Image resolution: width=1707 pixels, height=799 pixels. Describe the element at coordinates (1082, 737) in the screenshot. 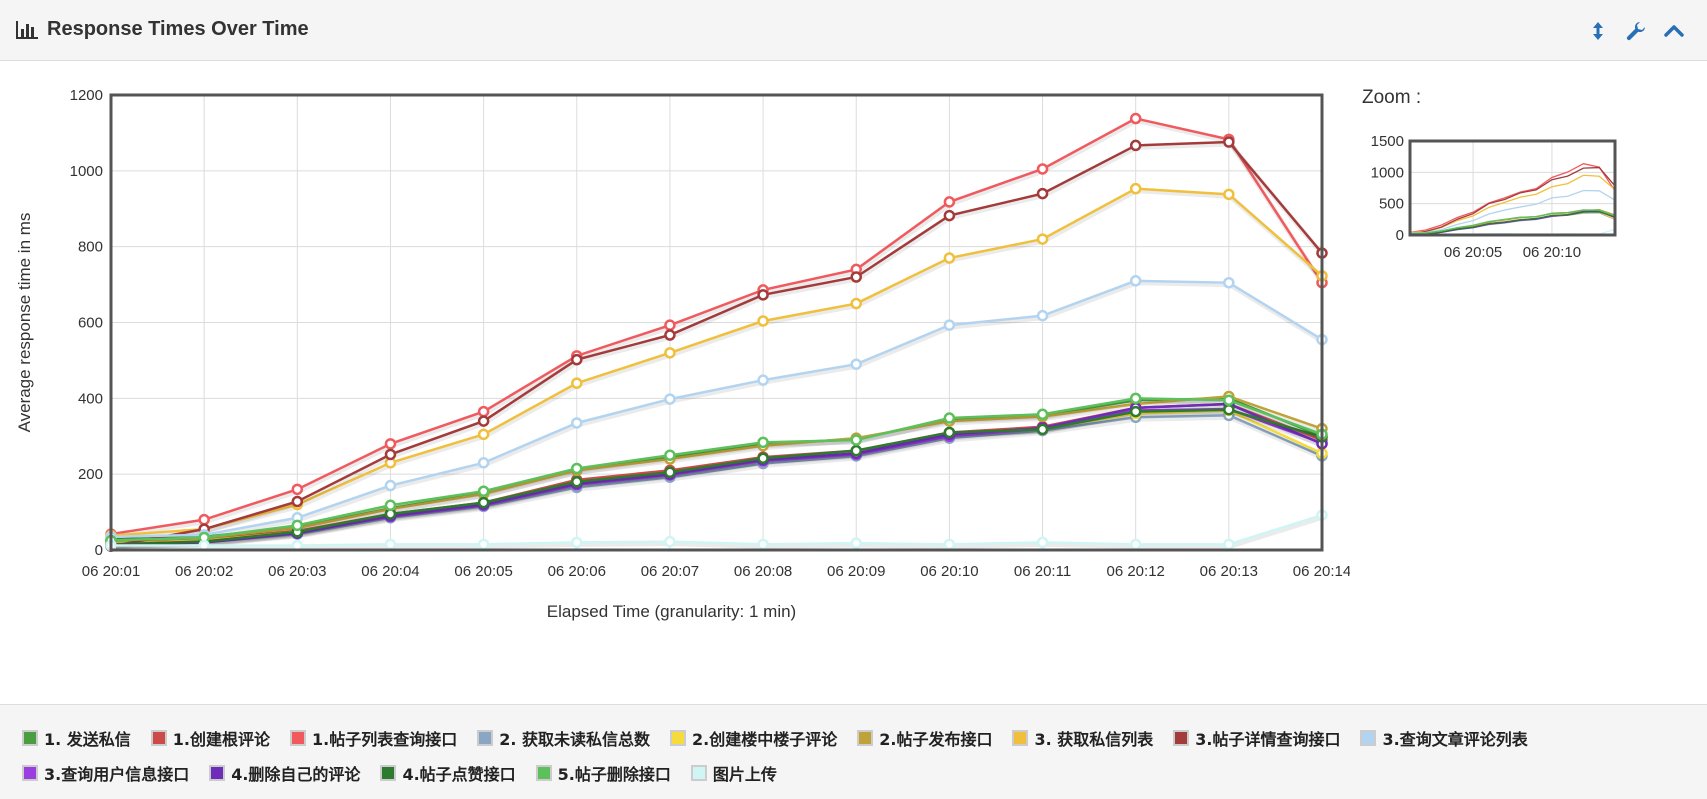

I see `legend-item: 3. 获取私信列表` at that location.